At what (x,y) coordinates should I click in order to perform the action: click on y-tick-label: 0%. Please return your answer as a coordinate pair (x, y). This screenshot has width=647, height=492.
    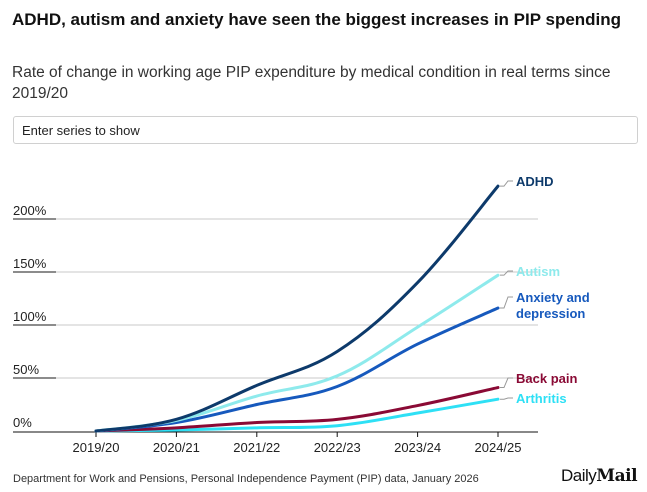
    Looking at the image, I should click on (22, 422).